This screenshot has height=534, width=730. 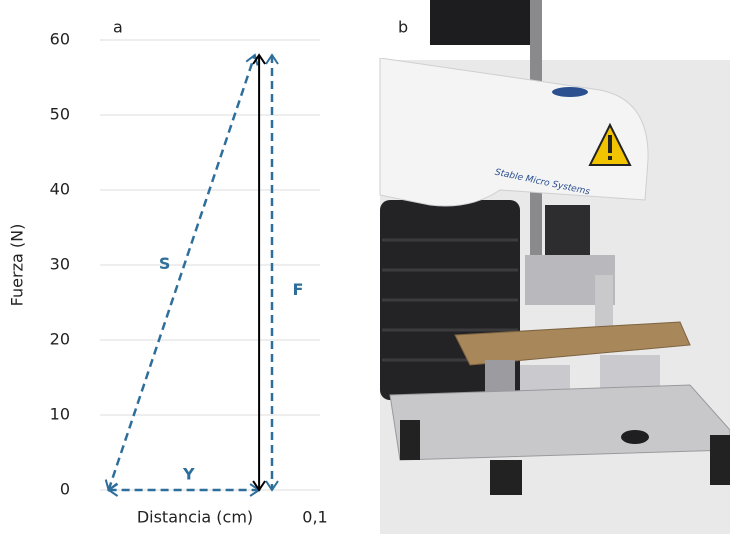 What do you see at coordinates (195, 517) in the screenshot?
I see `x-axis-label: Distancia (cm)` at bounding box center [195, 517].